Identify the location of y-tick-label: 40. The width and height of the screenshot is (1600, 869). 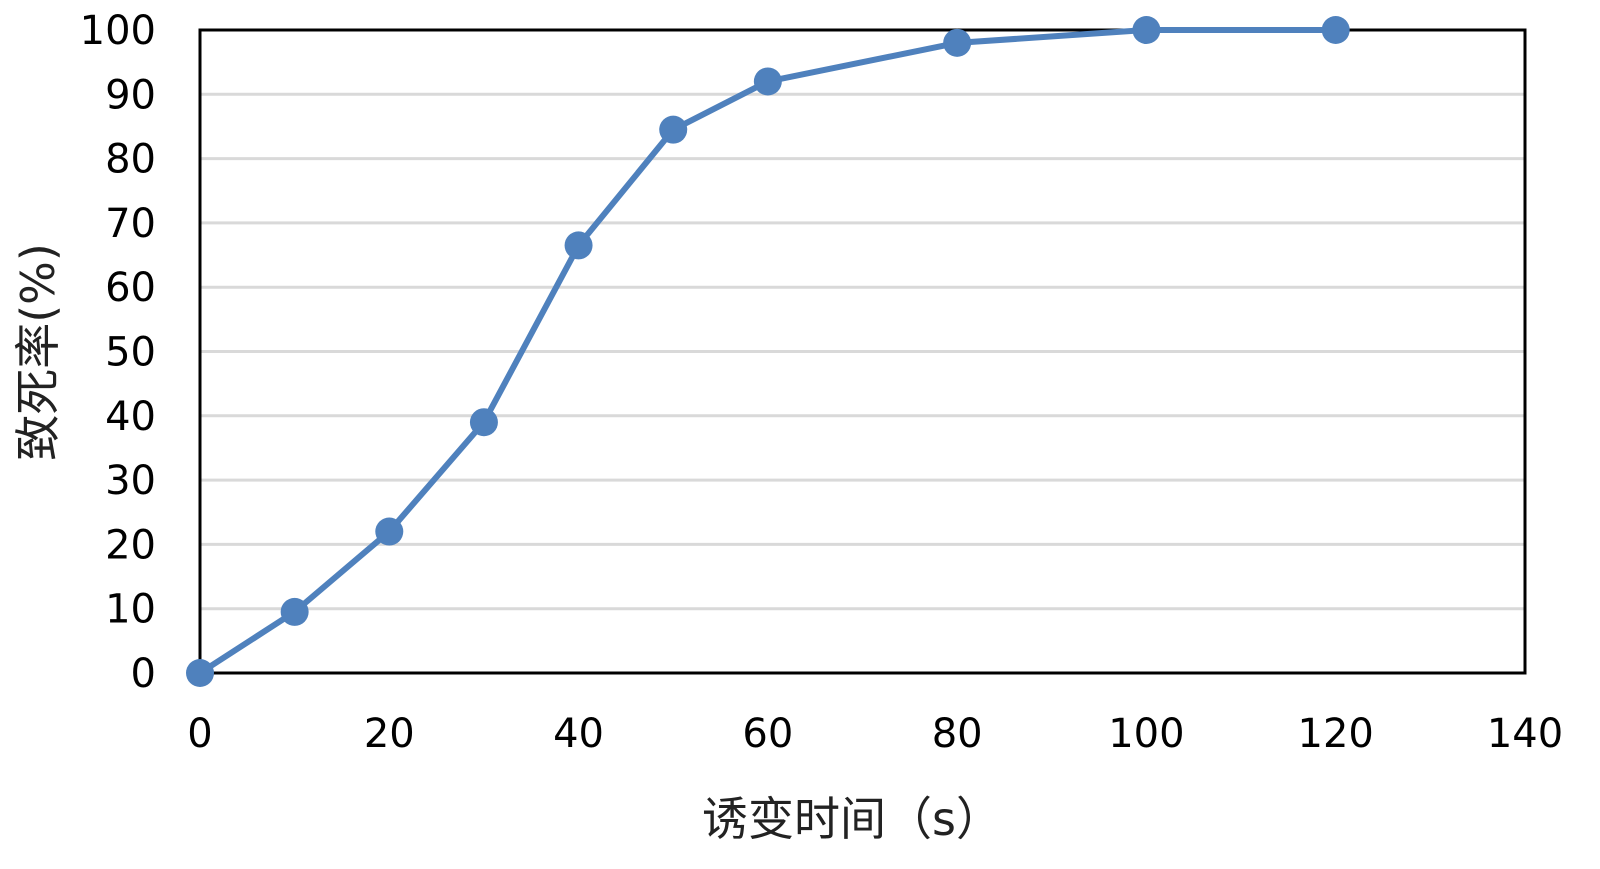
(130, 417).